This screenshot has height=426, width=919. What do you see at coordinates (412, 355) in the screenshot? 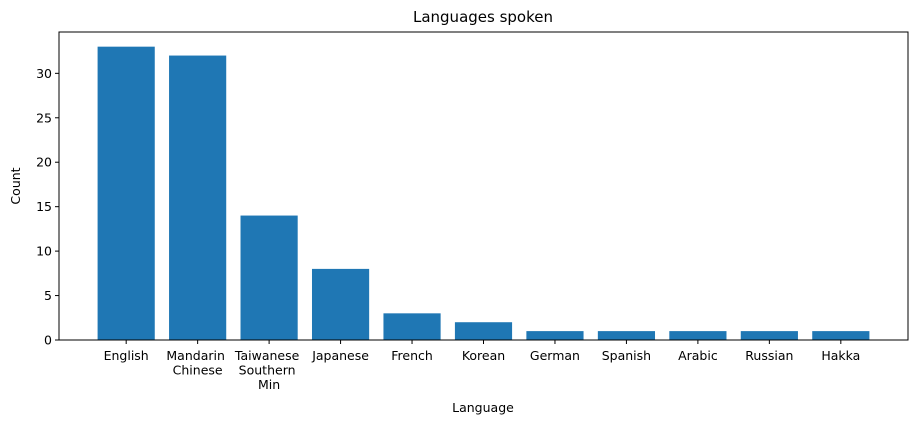
I see `x-tick-label: French` at bounding box center [412, 355].